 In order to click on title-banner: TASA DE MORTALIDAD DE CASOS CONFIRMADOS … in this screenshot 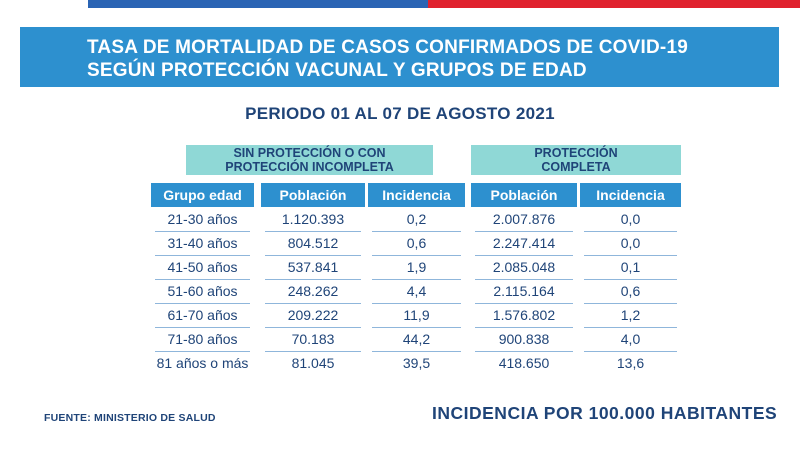, I will do `click(399, 57)`.